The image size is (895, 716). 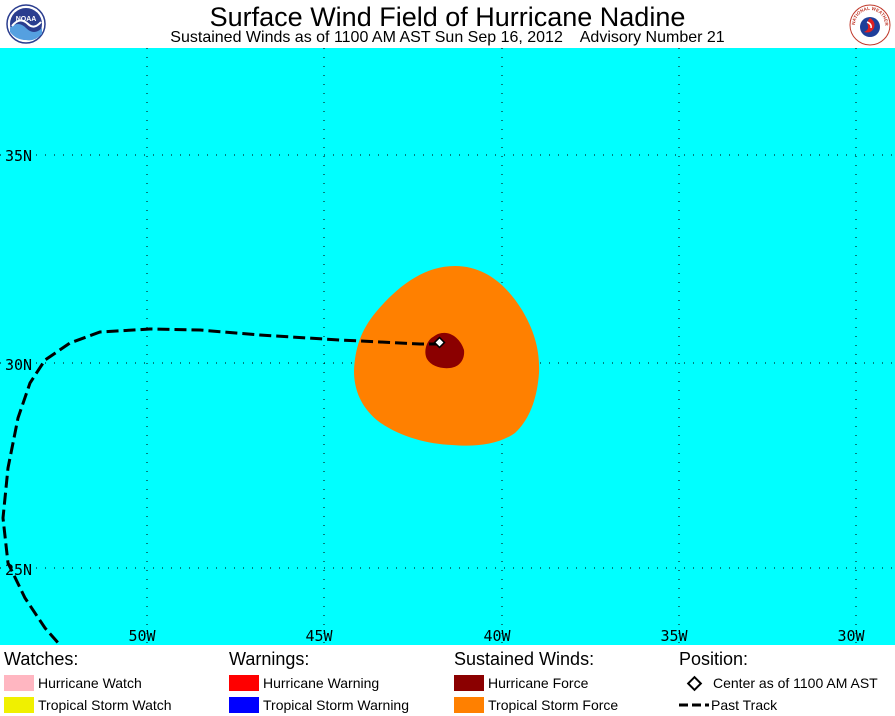 I want to click on legend-item-label: Hurricane Force, so click(x=538, y=683).